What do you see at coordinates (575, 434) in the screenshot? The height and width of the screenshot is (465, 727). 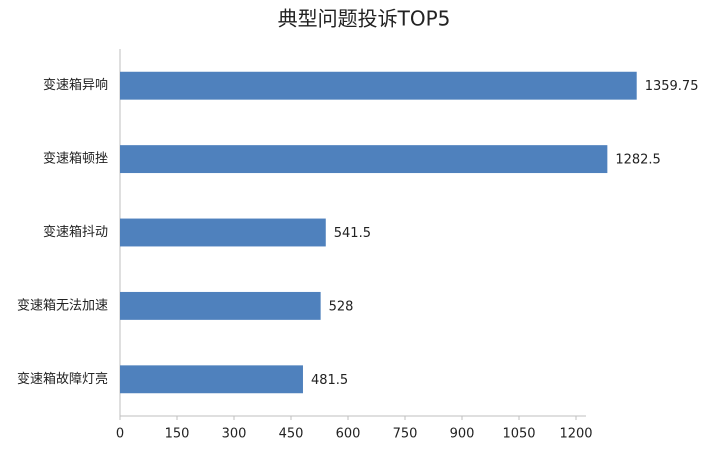 I see `x-tick-label: 1200` at bounding box center [575, 434].